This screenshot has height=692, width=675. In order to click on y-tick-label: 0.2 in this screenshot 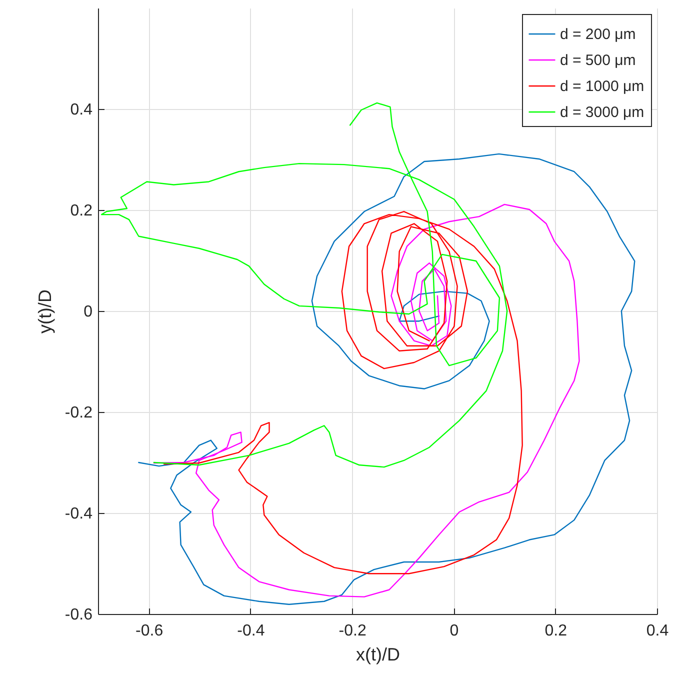, I will do `click(81, 211)`.